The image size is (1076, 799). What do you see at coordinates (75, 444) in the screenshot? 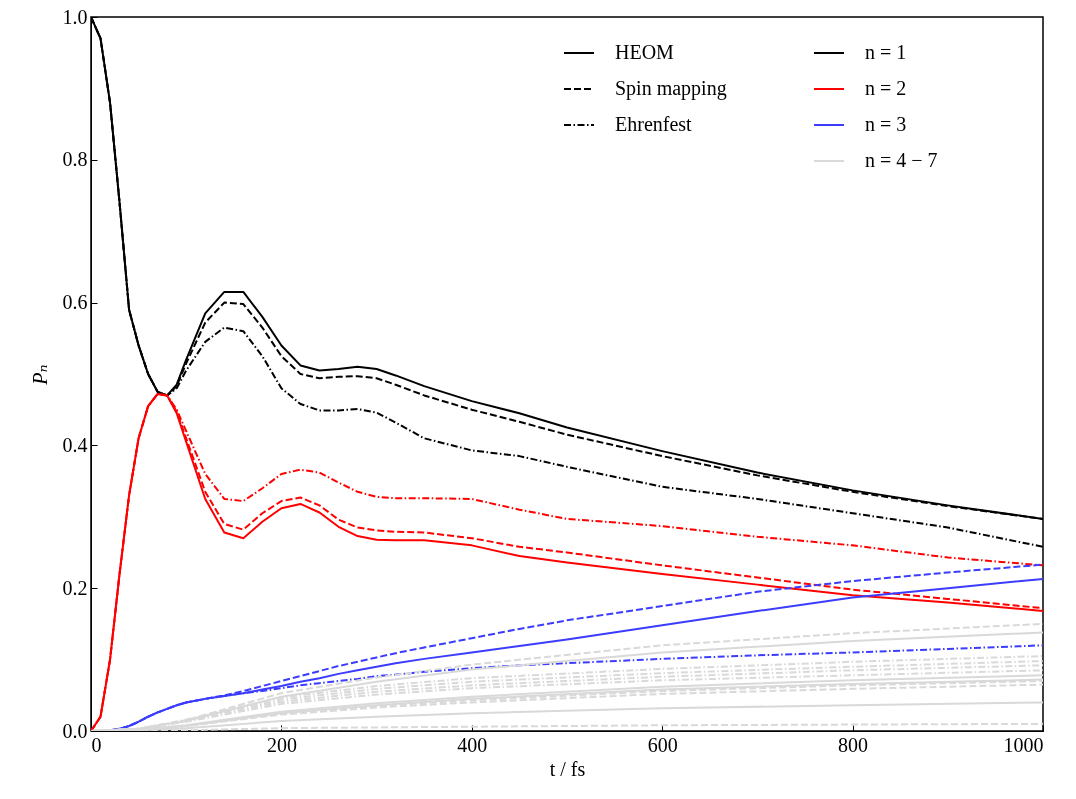
I see `y-tick-label: 0.4` at bounding box center [75, 444].